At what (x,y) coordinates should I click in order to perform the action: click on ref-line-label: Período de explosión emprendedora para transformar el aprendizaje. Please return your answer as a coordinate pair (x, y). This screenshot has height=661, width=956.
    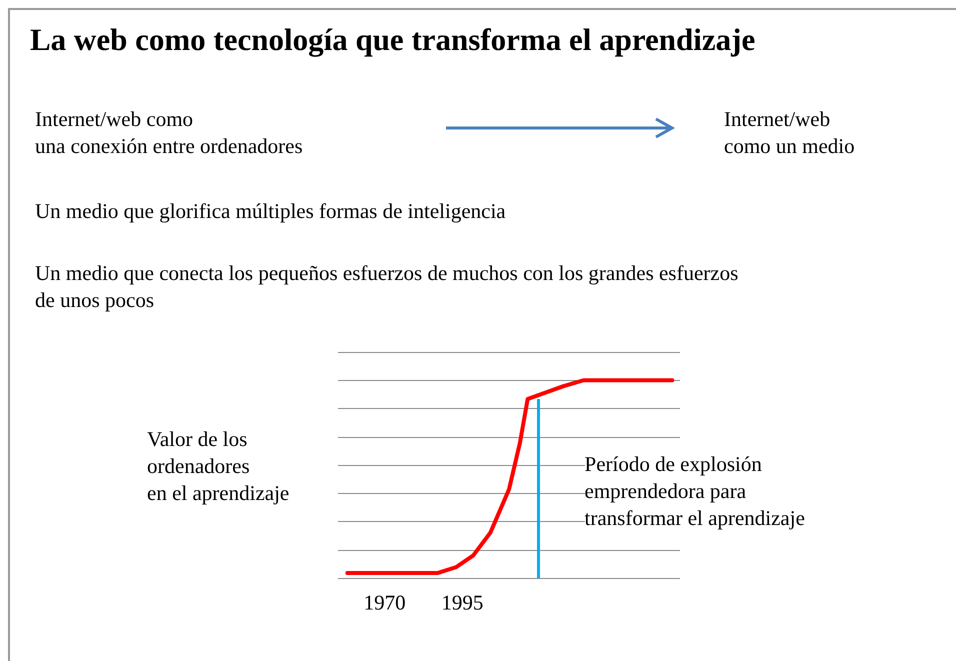
    Looking at the image, I should click on (694, 491).